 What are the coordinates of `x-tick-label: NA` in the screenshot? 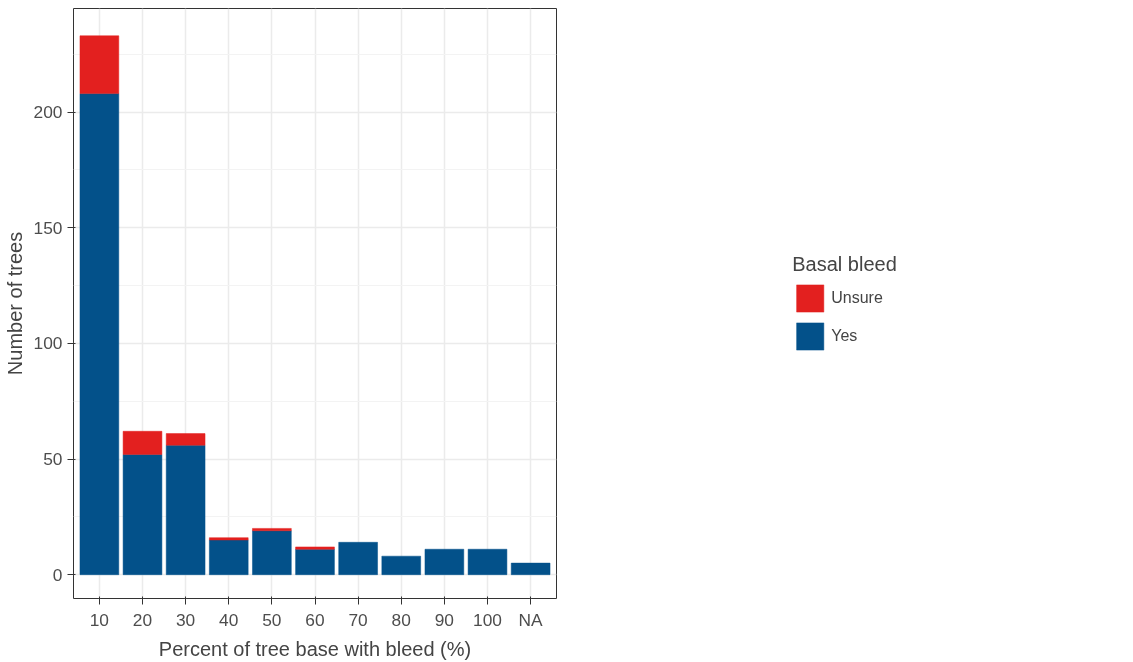 It's located at (531, 619).